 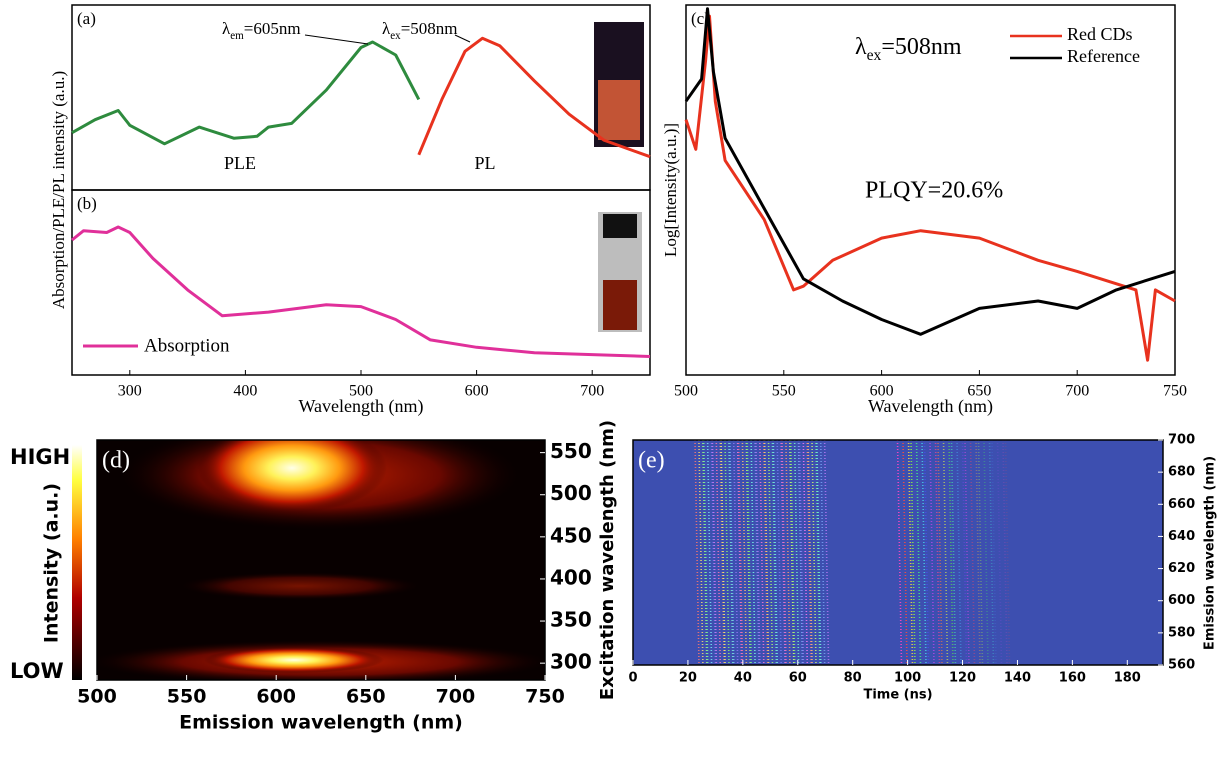 I want to click on y-axis-title: Log[Intensity(a.u.)], so click(x=670, y=190).